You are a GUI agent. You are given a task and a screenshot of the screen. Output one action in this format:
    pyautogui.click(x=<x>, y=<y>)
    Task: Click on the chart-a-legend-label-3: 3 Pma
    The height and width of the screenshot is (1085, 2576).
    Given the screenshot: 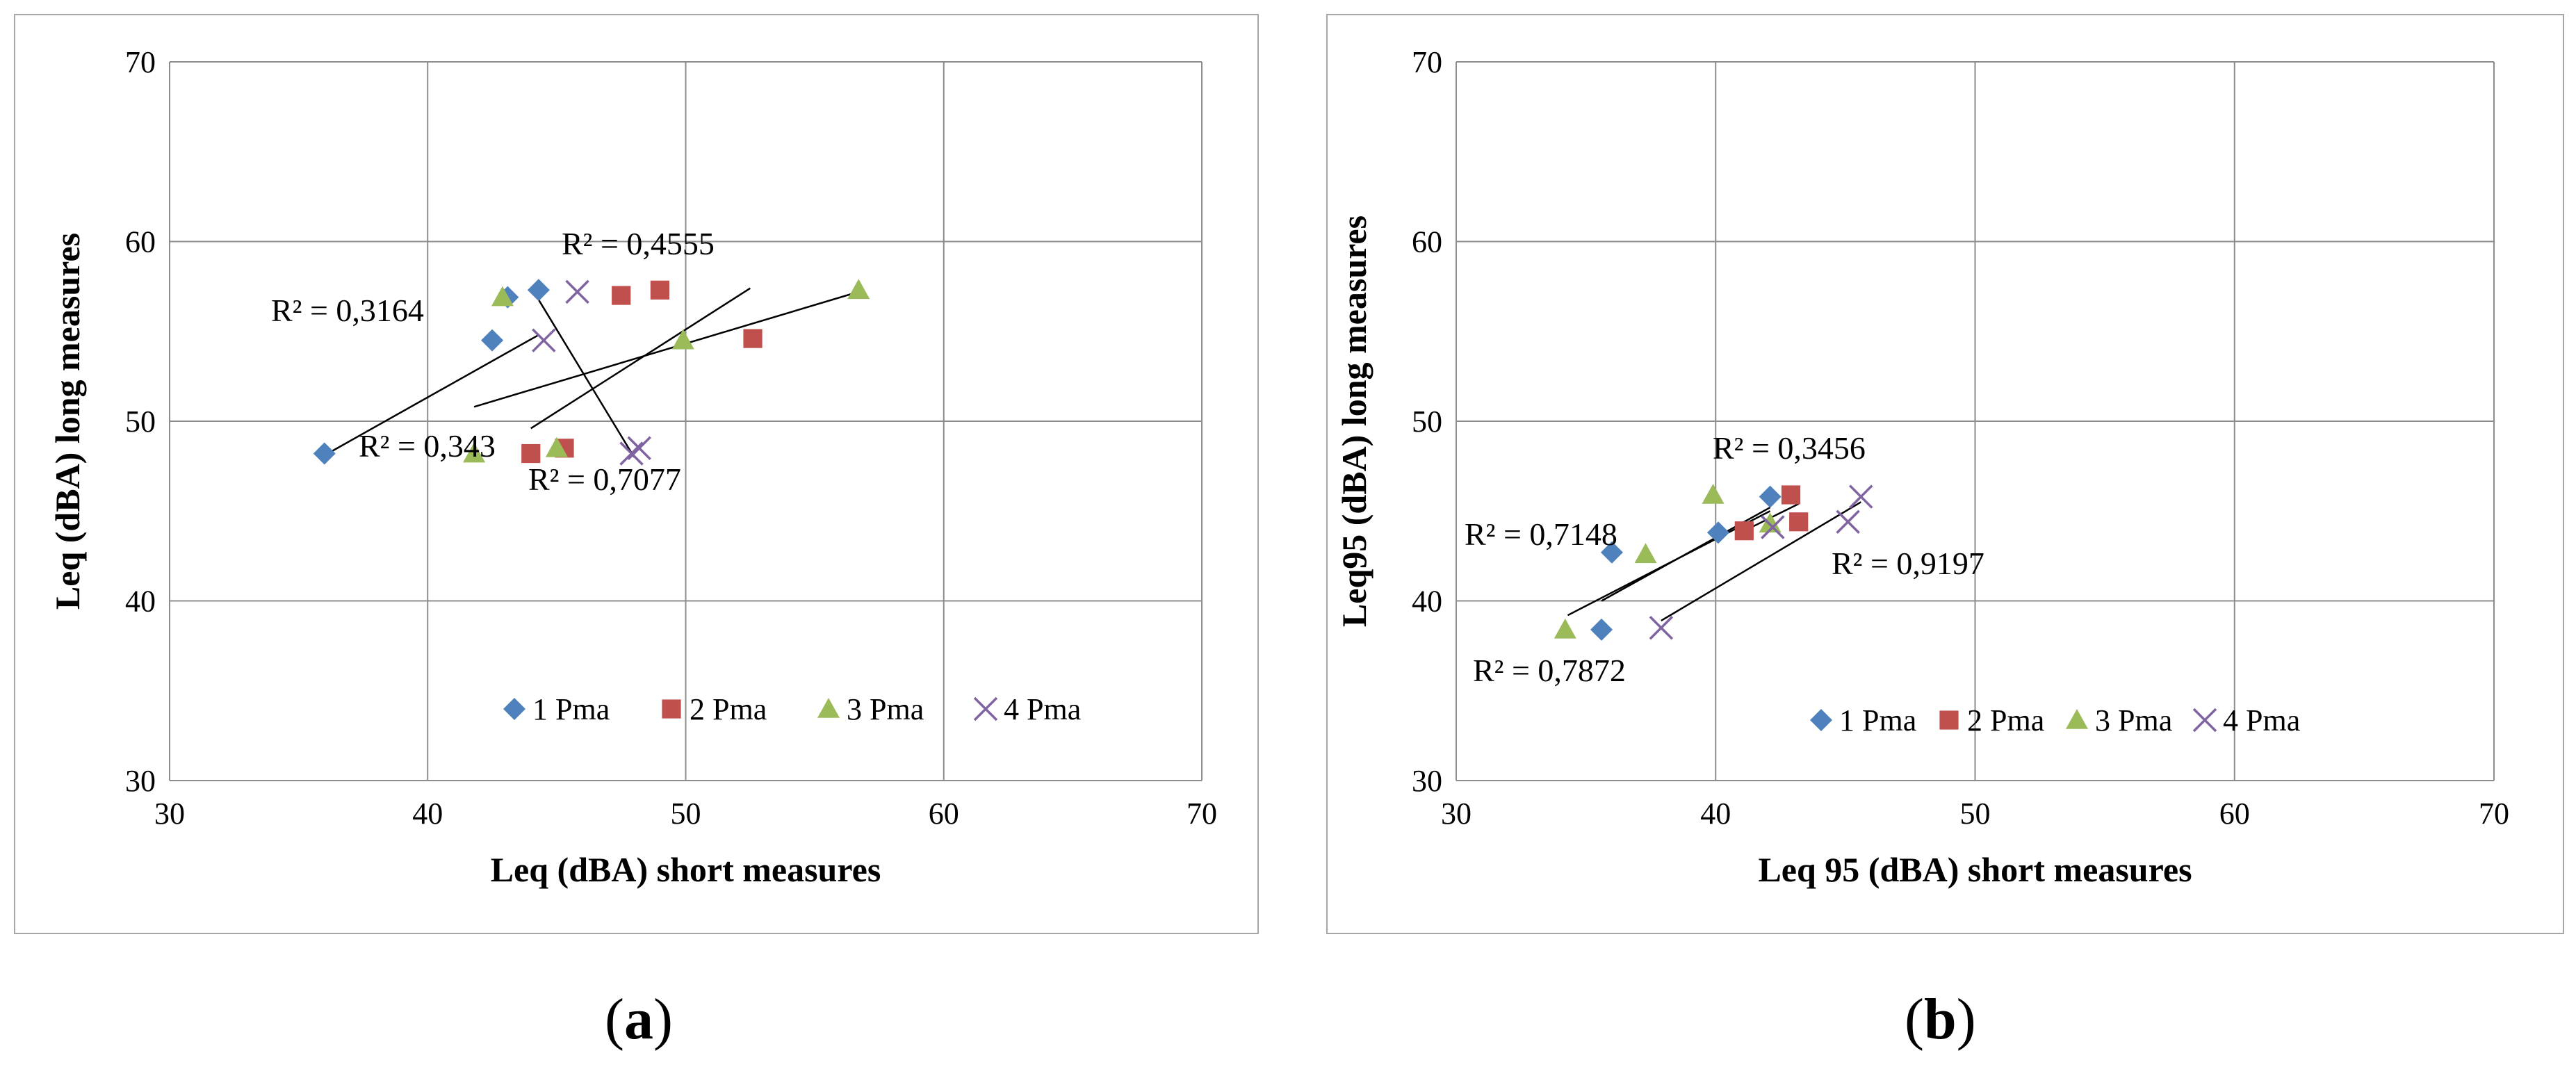 What is the action you would take?
    pyautogui.click(x=885, y=709)
    